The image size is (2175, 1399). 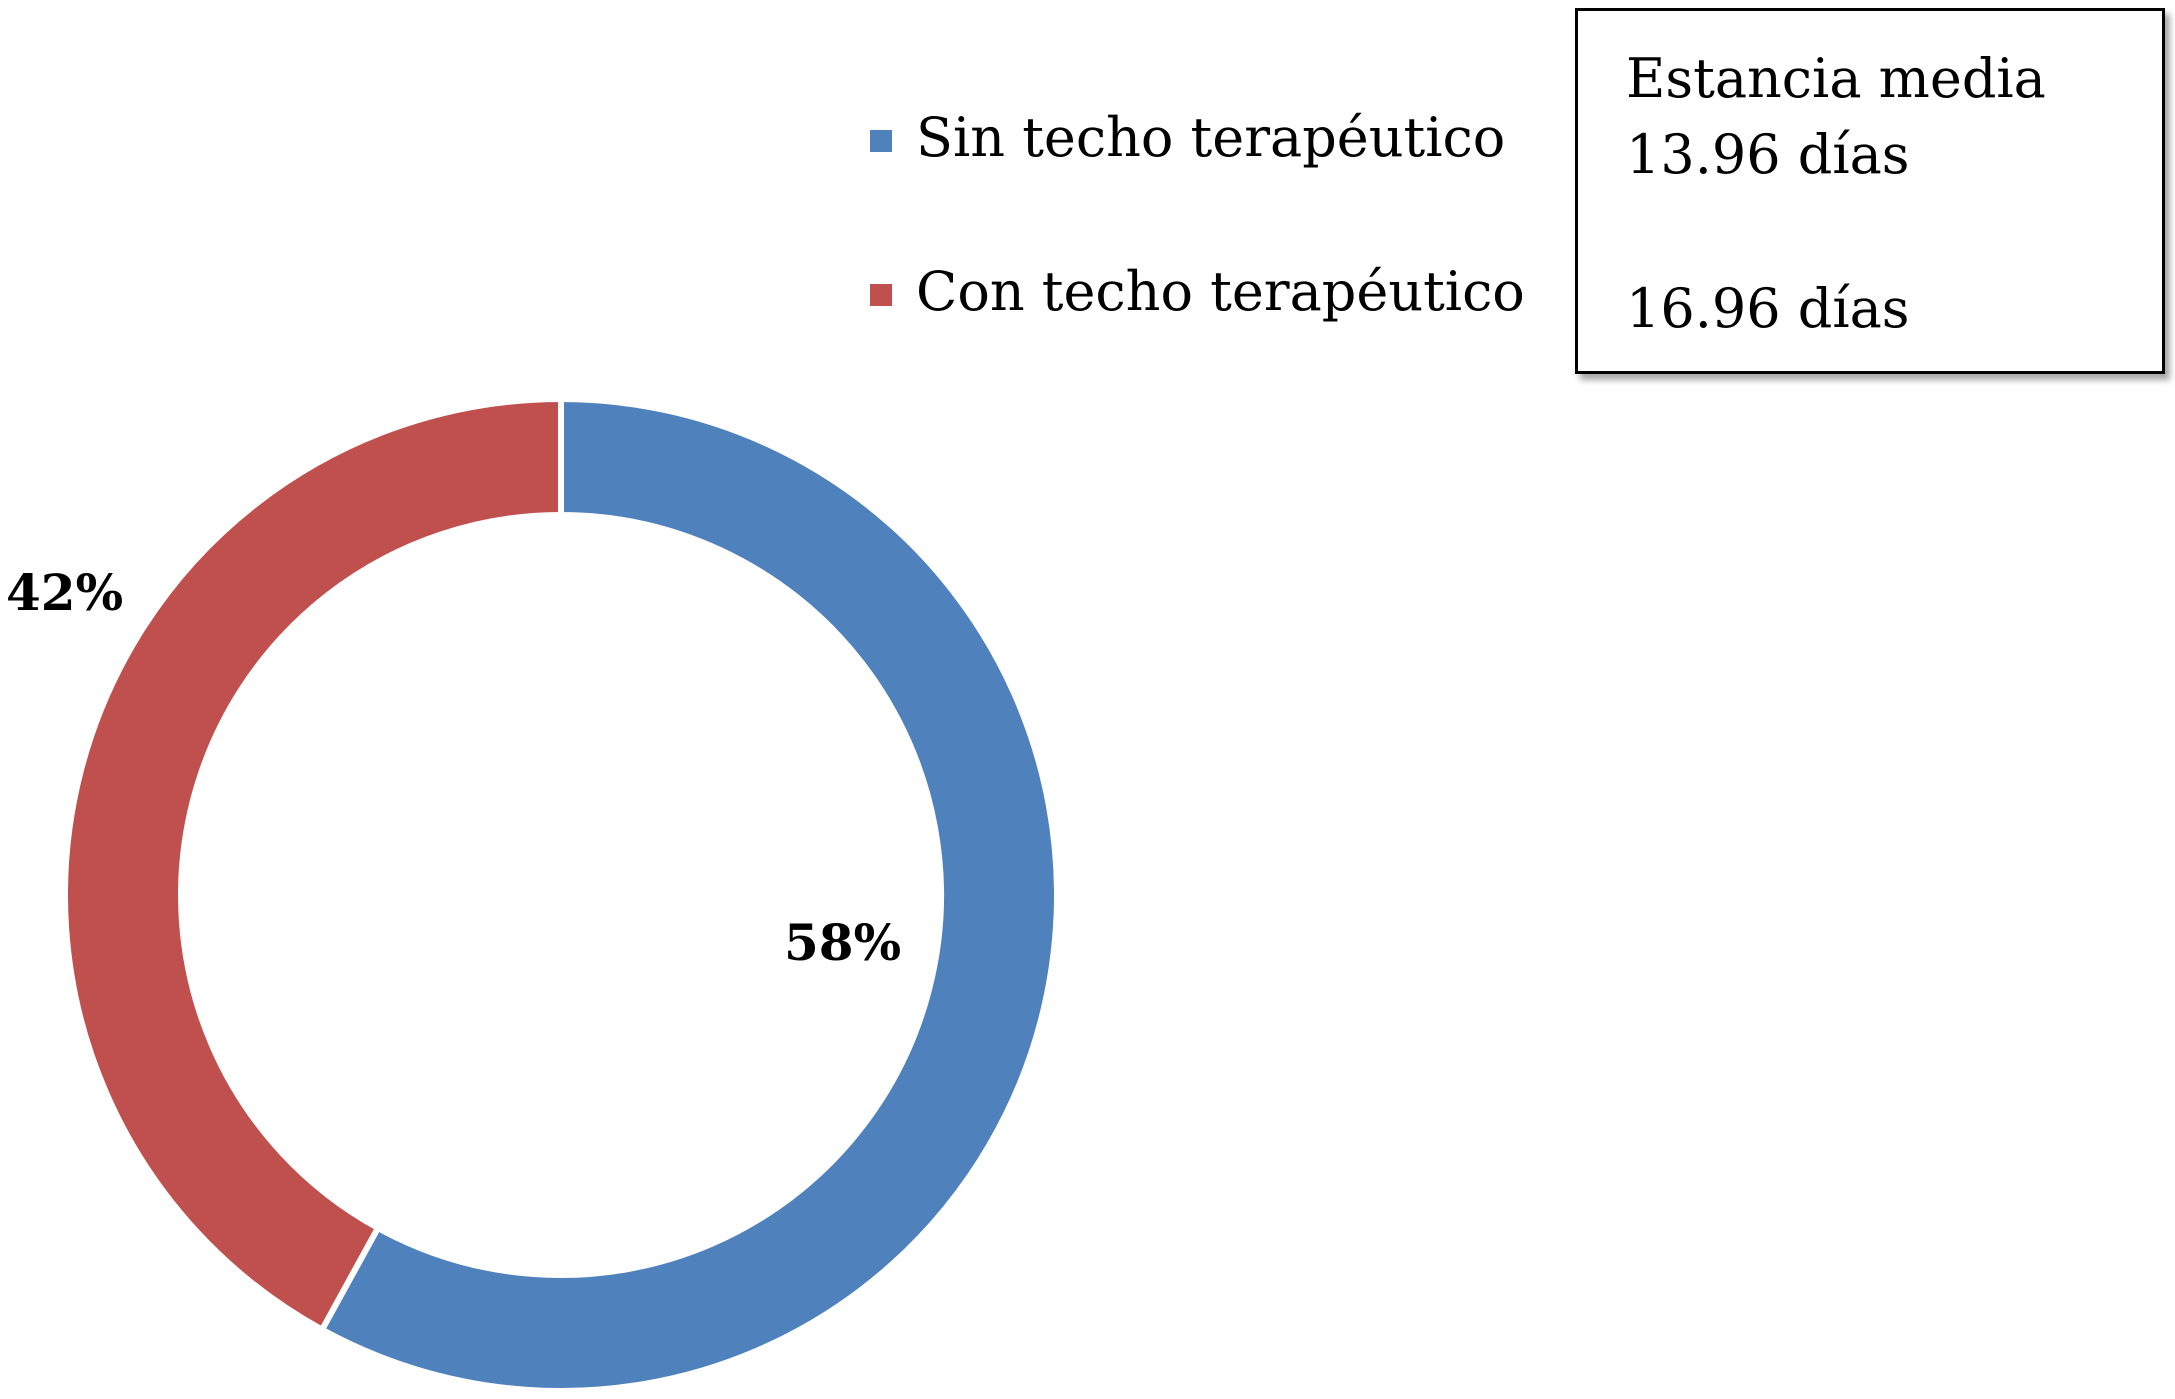 I want to click on slice-label-con-techo: 42%, so click(x=64, y=592).